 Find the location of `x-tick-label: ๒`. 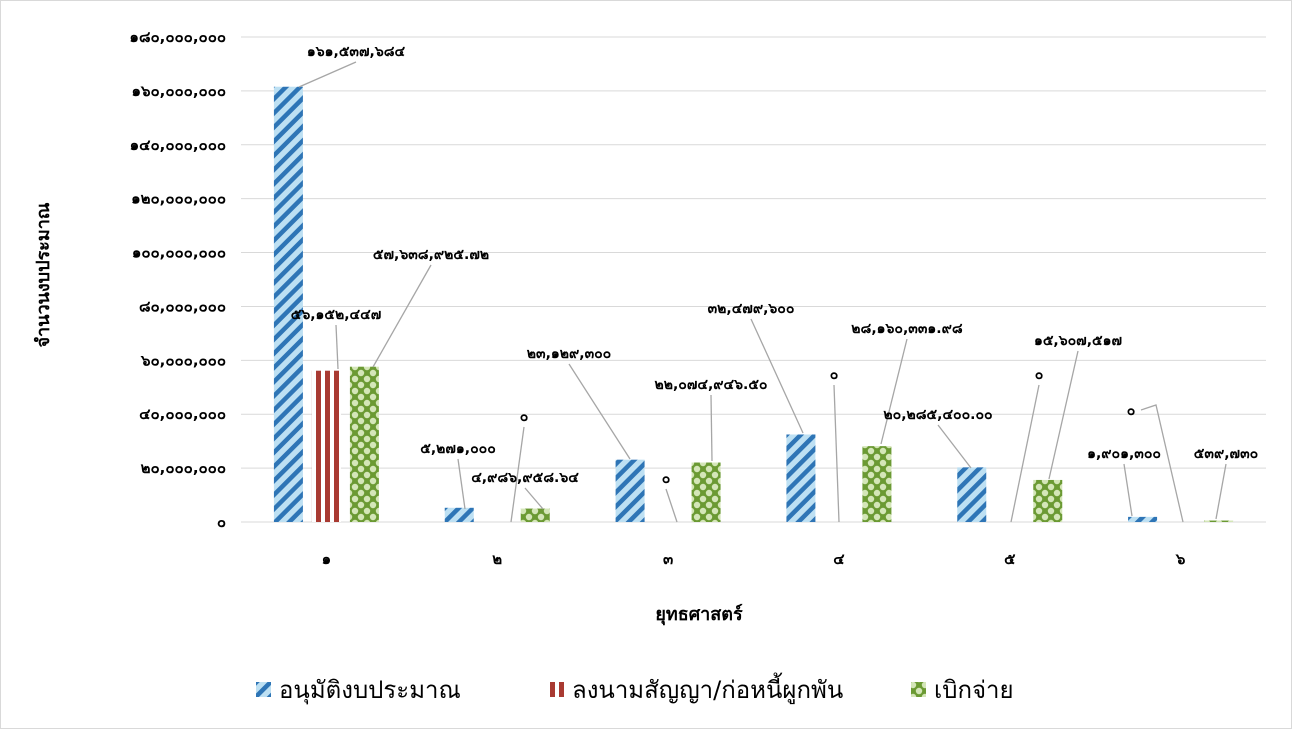

x-tick-label: ๒ is located at coordinates (497, 559).